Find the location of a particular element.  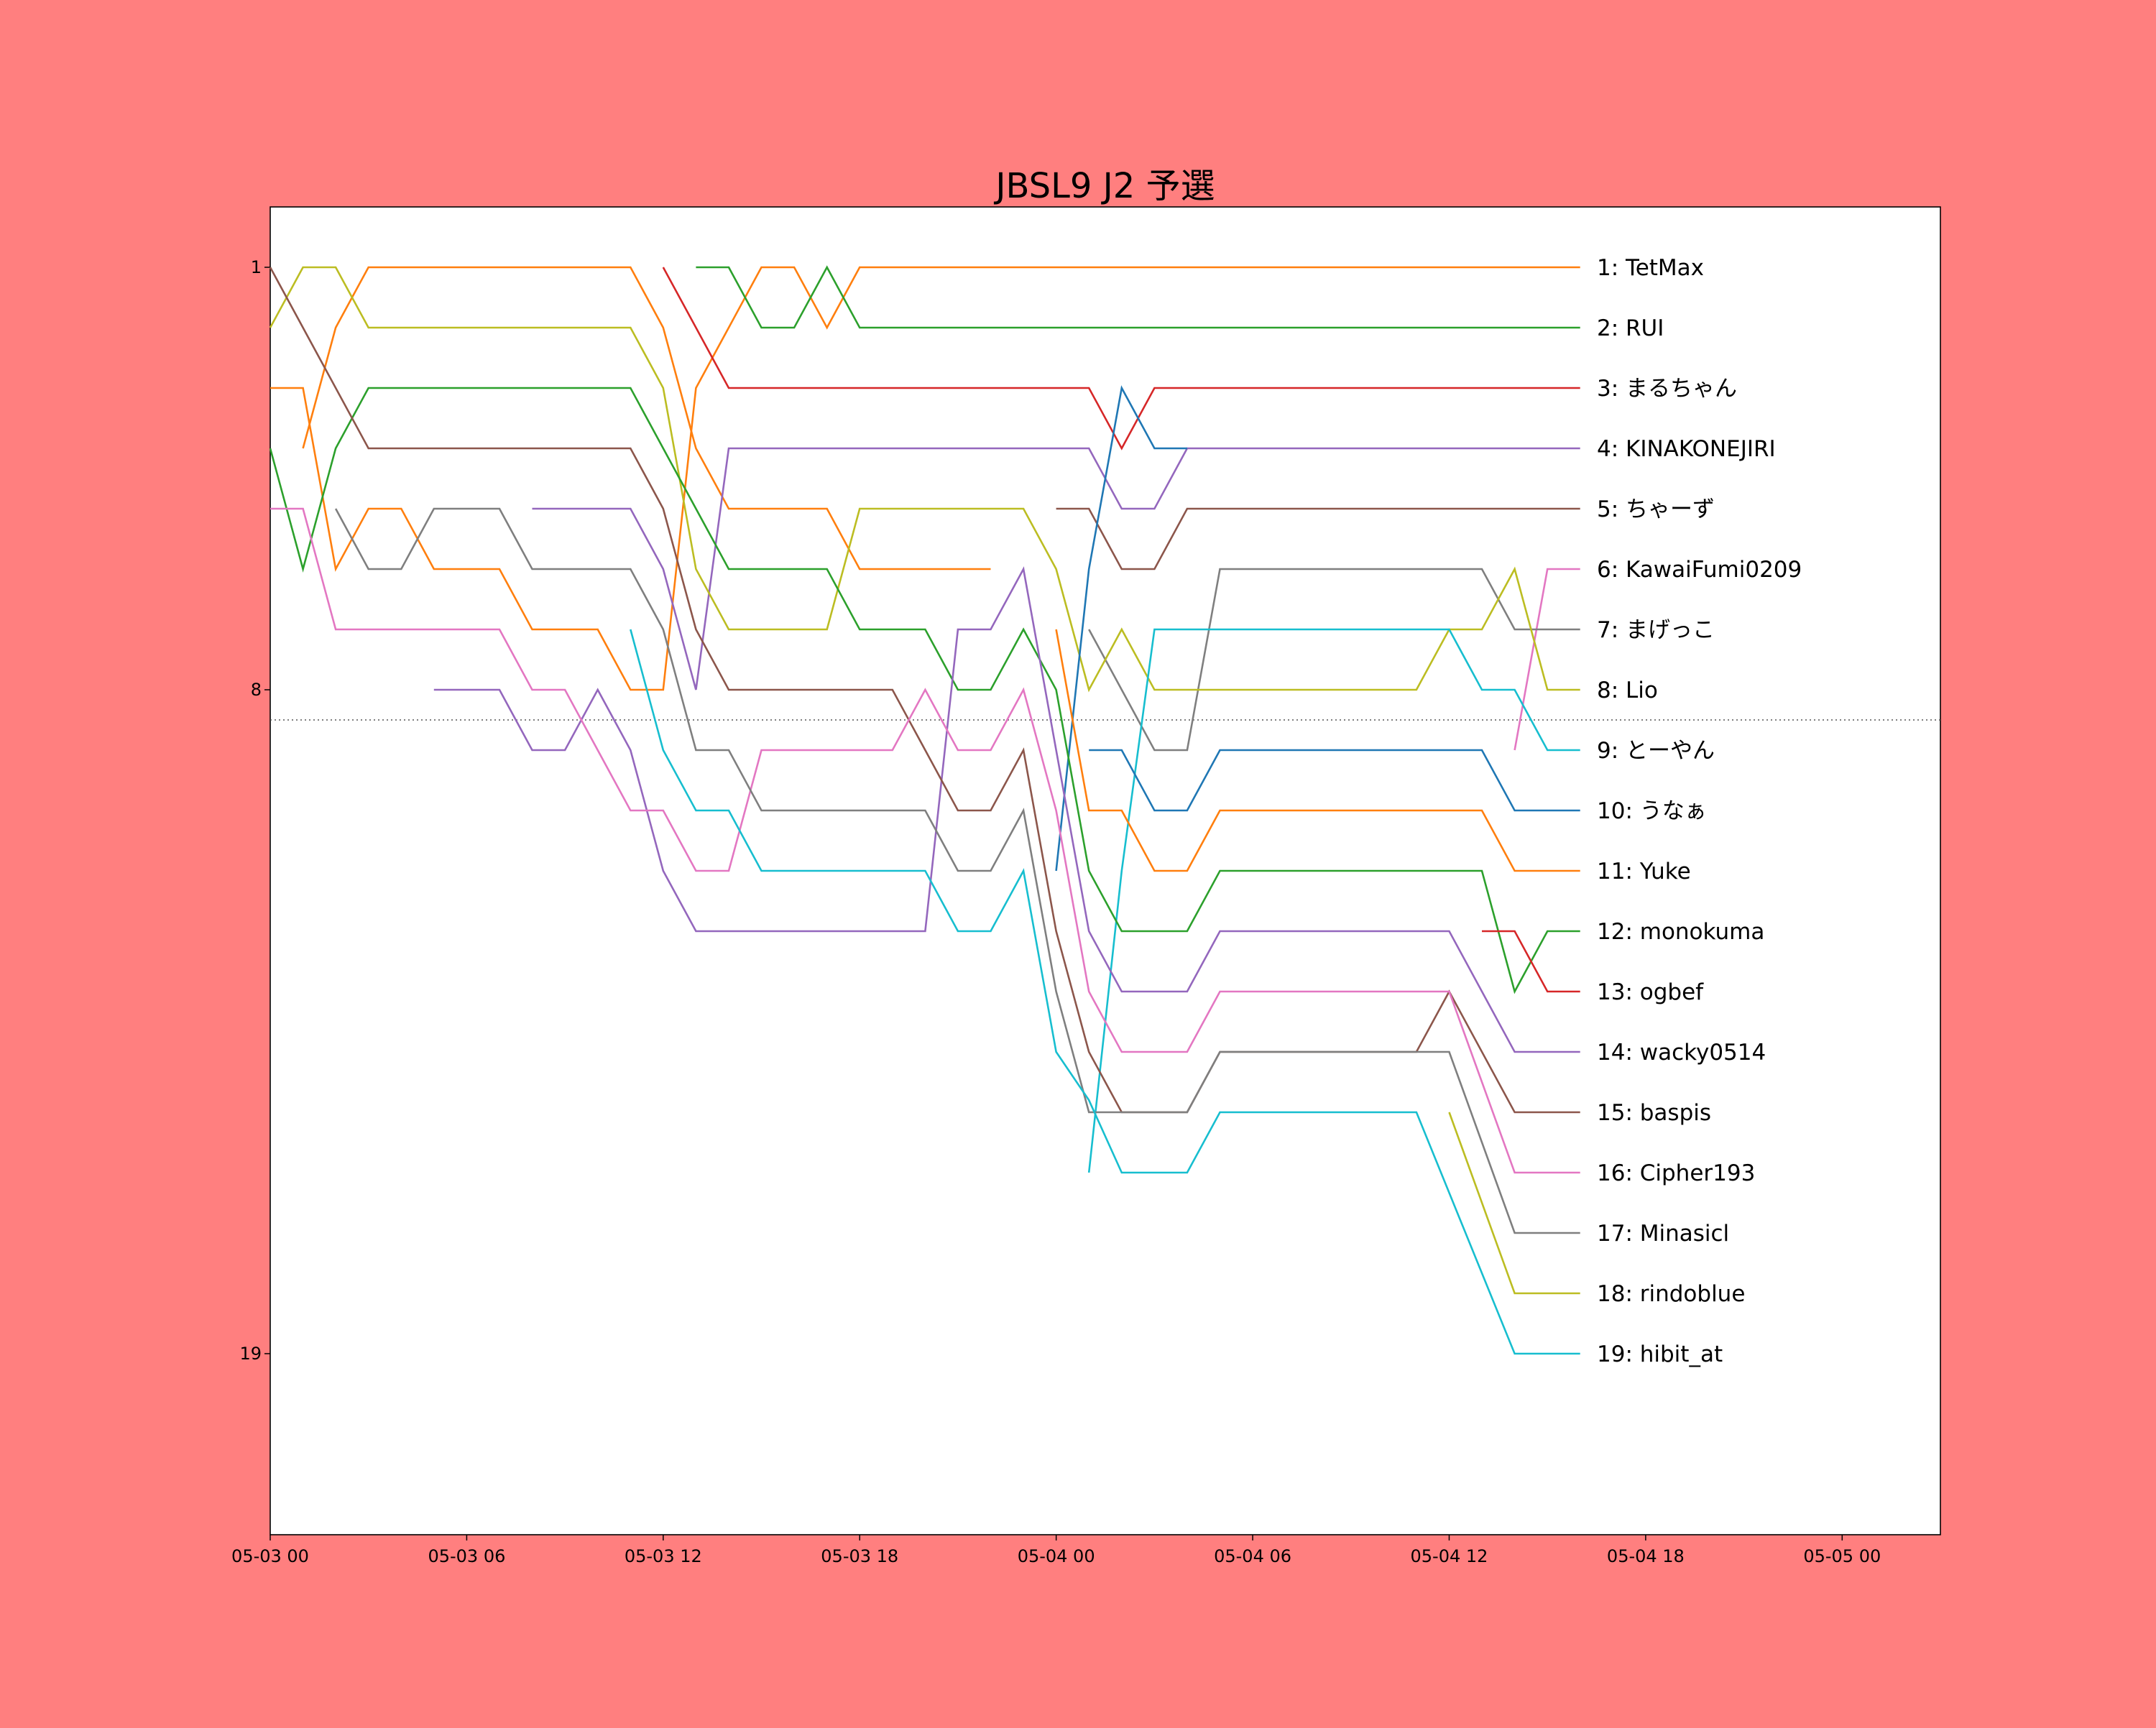

end-label-12: 12: monokuma is located at coordinates (1680, 932).